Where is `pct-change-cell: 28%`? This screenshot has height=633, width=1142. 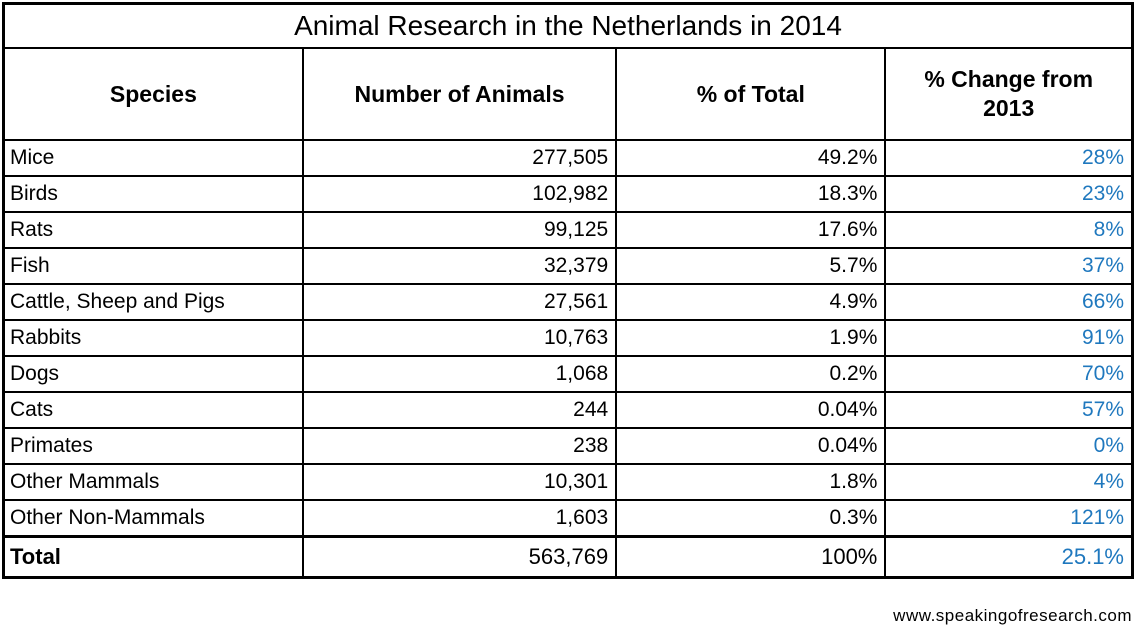 pct-change-cell: 28% is located at coordinates (1009, 158).